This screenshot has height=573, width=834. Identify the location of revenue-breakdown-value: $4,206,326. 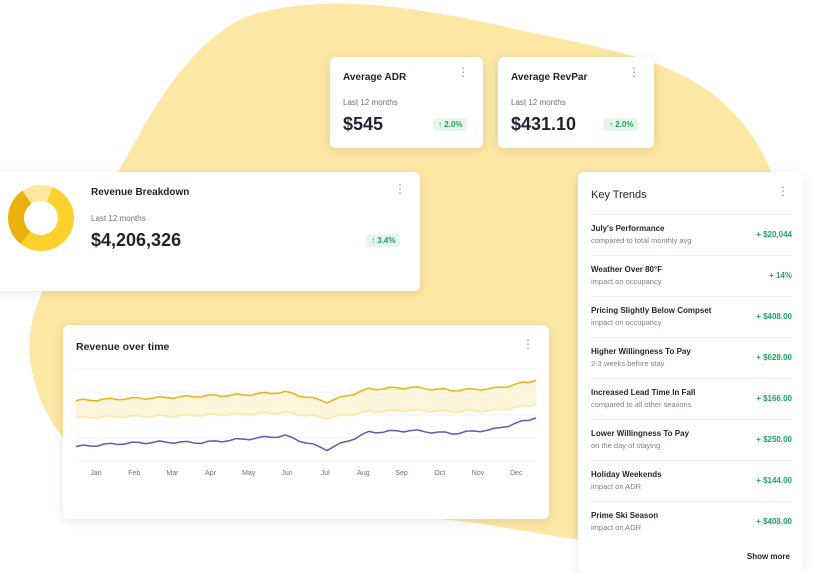
(136, 240).